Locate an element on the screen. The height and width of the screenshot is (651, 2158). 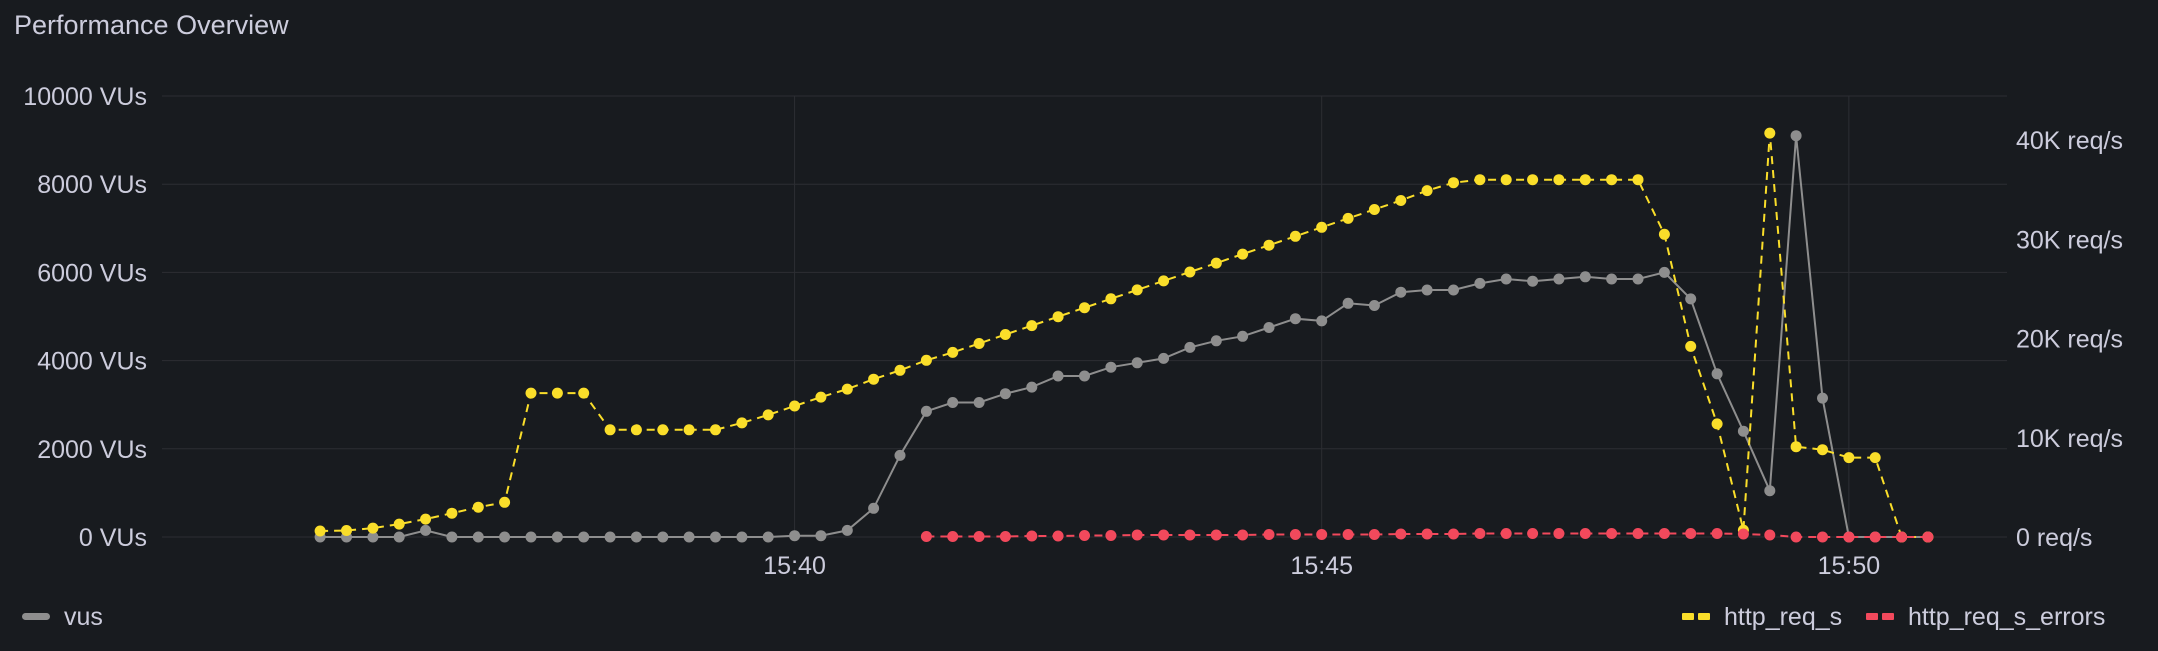
legend-item-http_req_s: http_req_s is located at coordinates (1762, 617).